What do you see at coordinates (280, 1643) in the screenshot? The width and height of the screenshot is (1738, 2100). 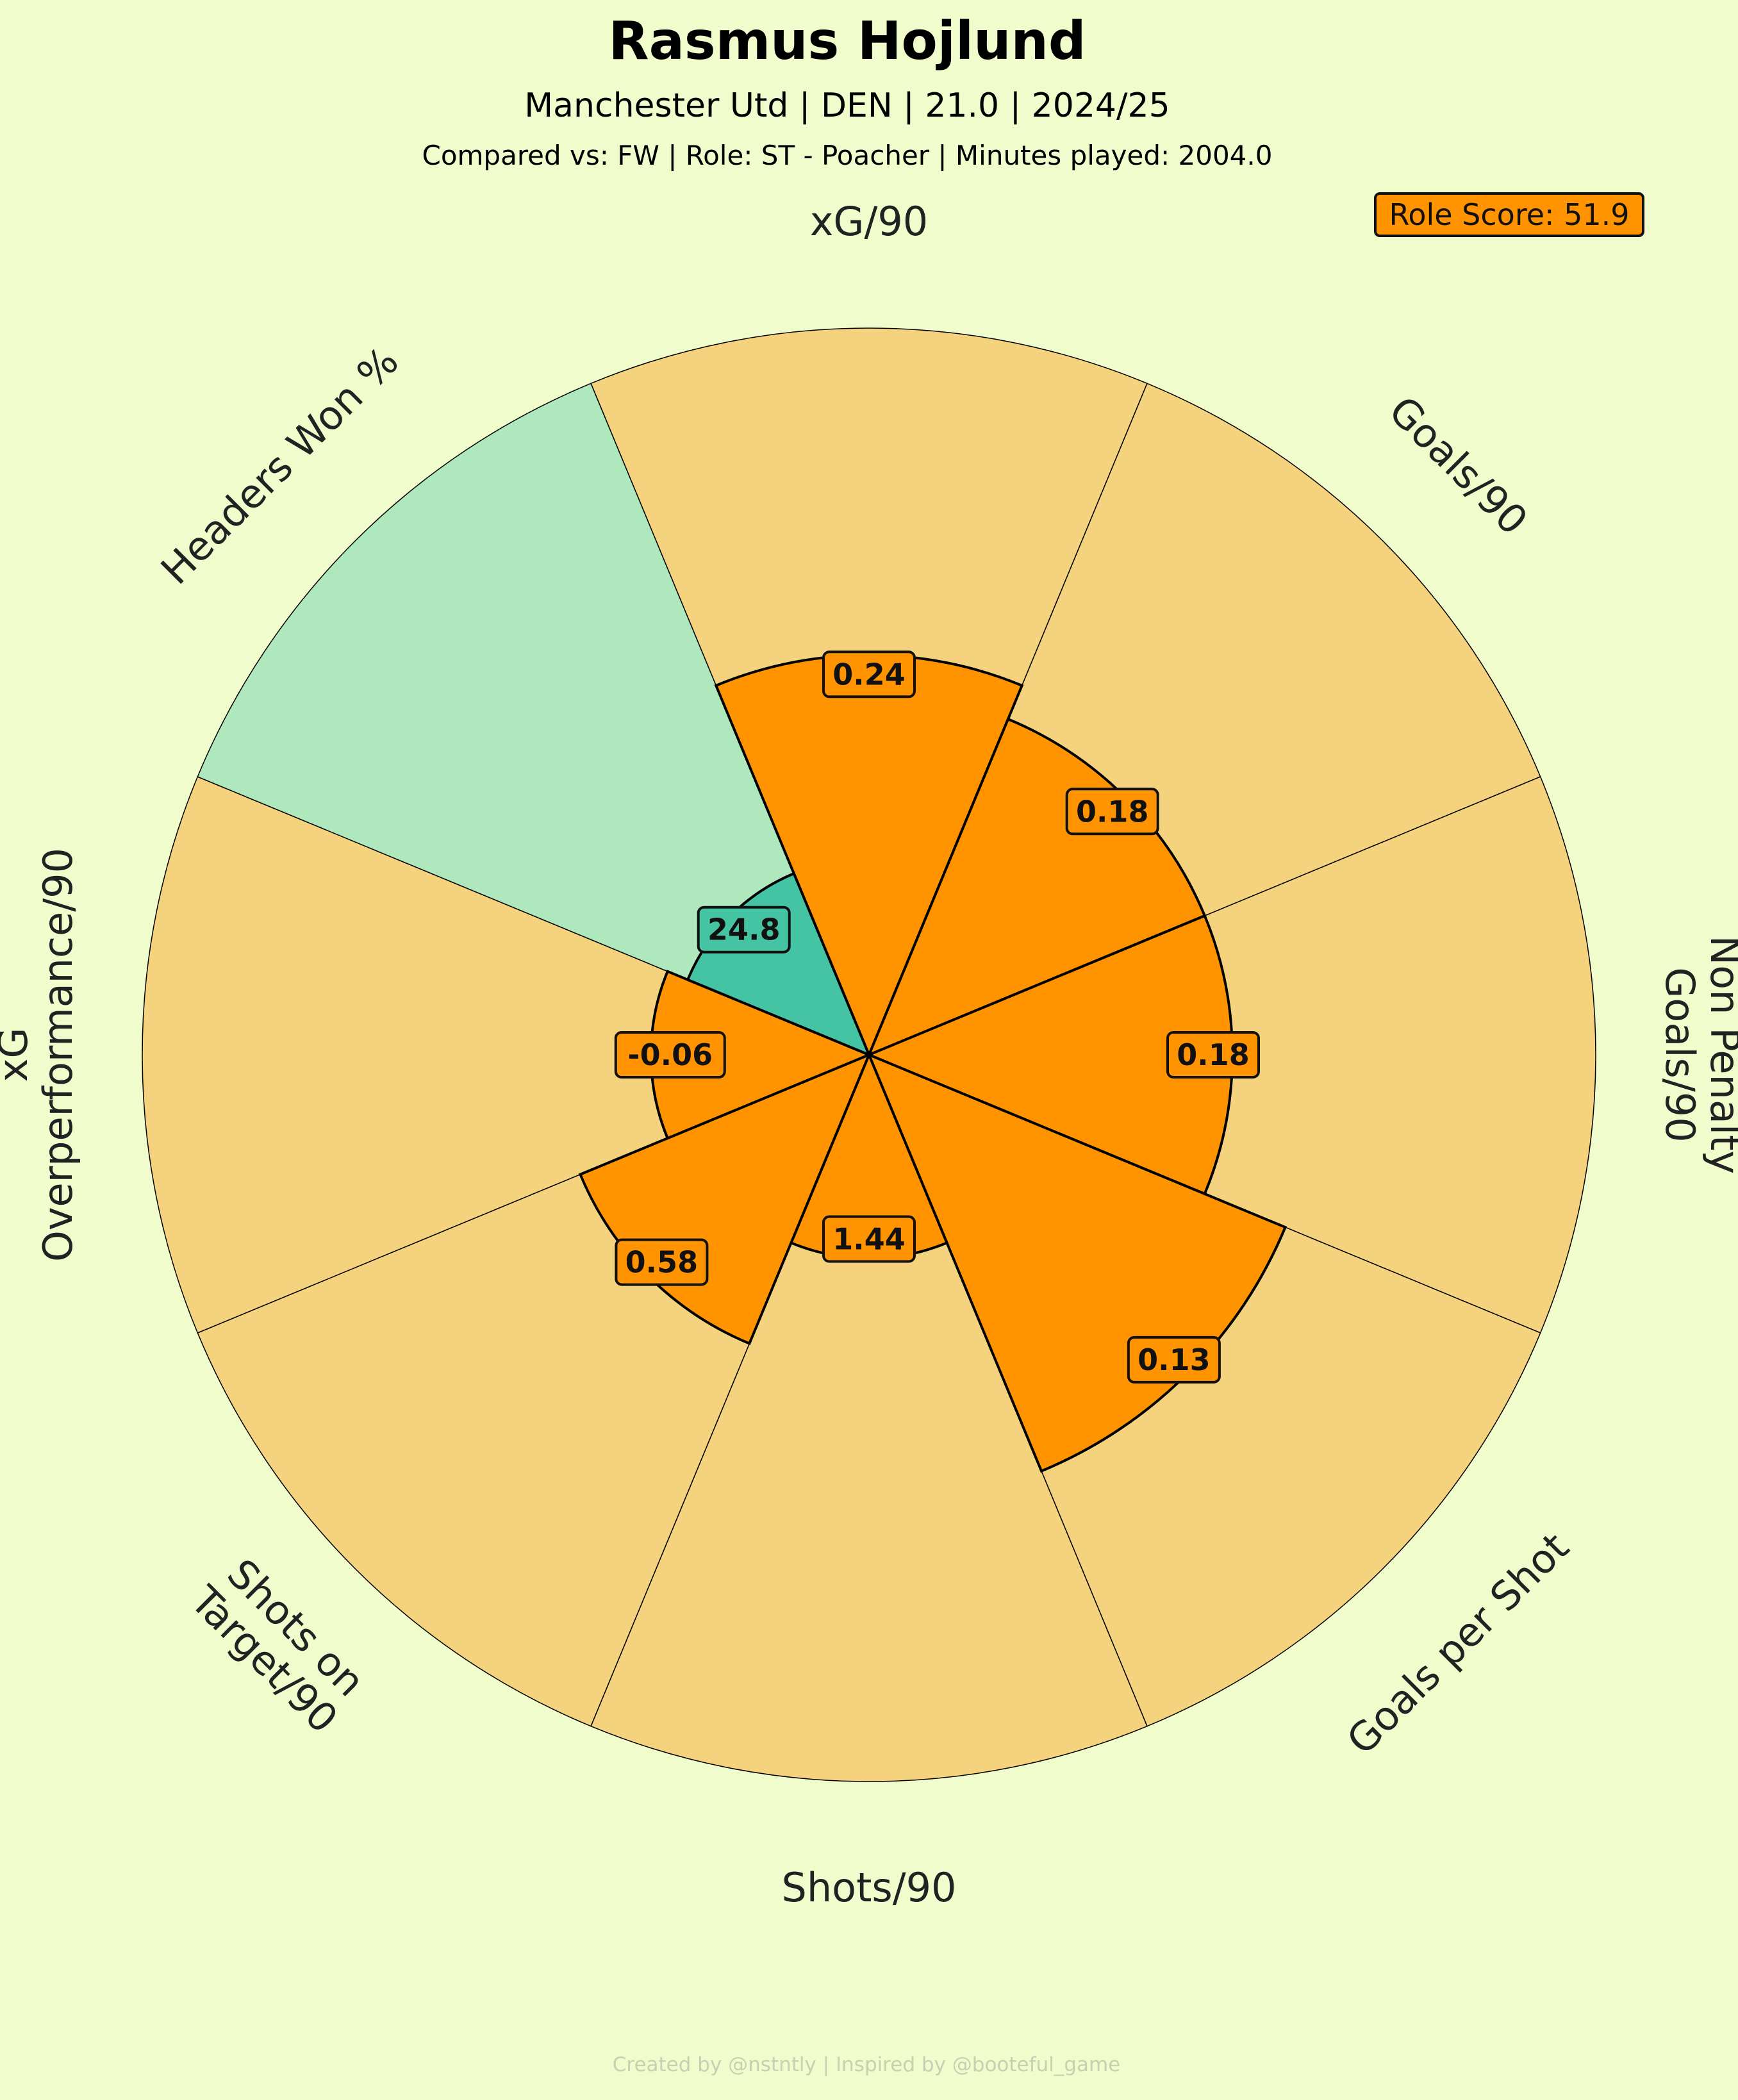 I see `param-label-shots-on-target-90: Shots onTarget/90` at bounding box center [280, 1643].